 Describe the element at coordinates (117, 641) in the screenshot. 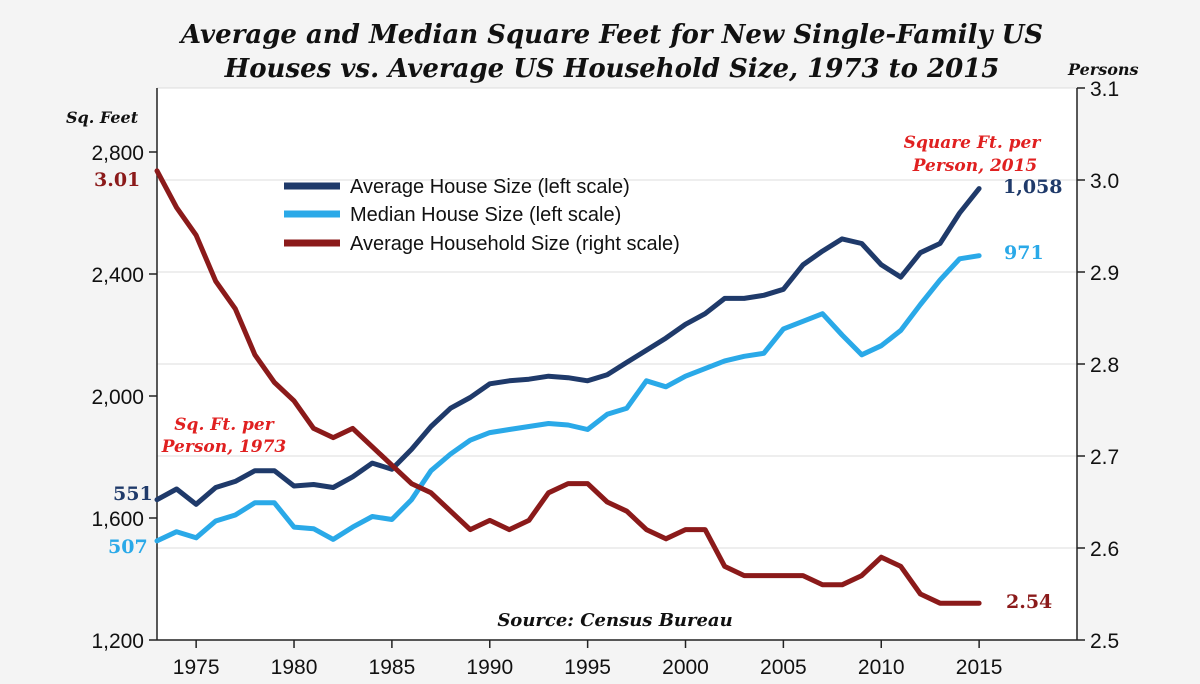

I see `left-tick-label: 1,200` at that location.